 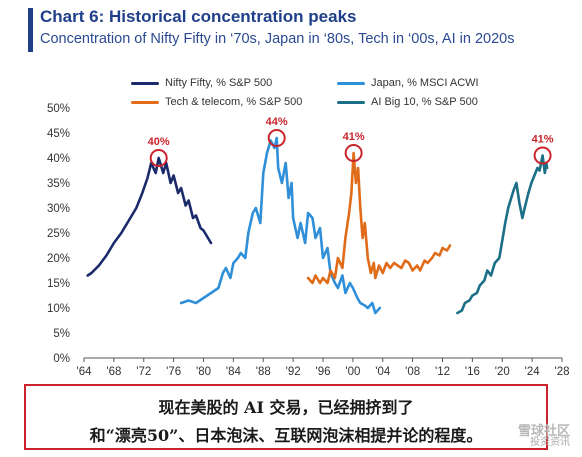 I want to click on x-tick-label: '76, so click(x=173, y=372).